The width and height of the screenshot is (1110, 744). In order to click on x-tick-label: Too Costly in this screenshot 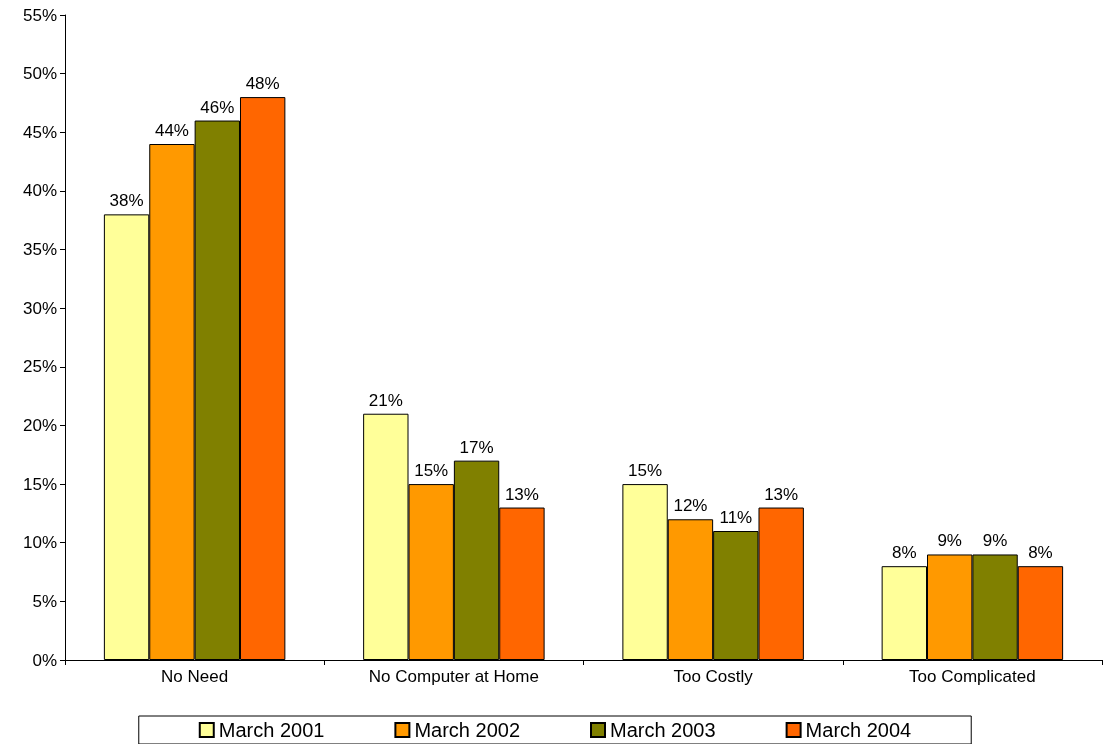, I will do `click(713, 676)`.